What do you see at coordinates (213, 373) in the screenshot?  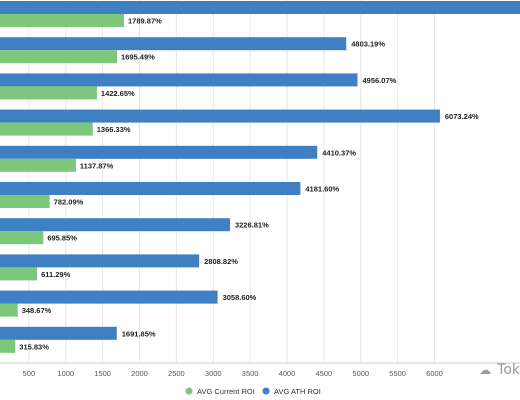 I see `x-tick-label-5: 3000` at bounding box center [213, 373].